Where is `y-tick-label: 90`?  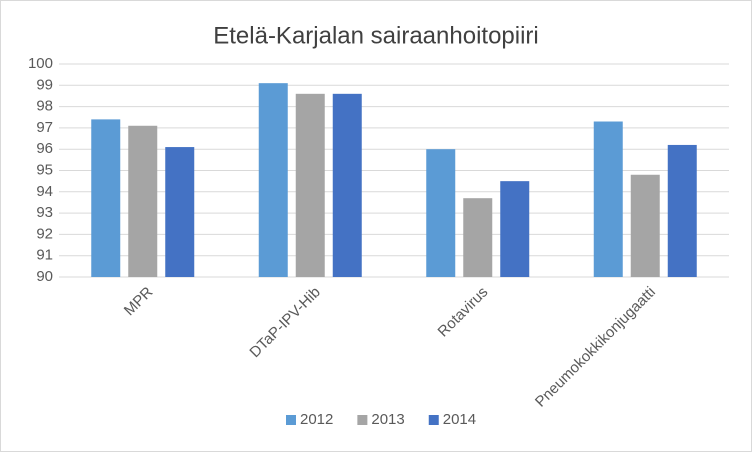
y-tick-label: 90 is located at coordinates (44, 276).